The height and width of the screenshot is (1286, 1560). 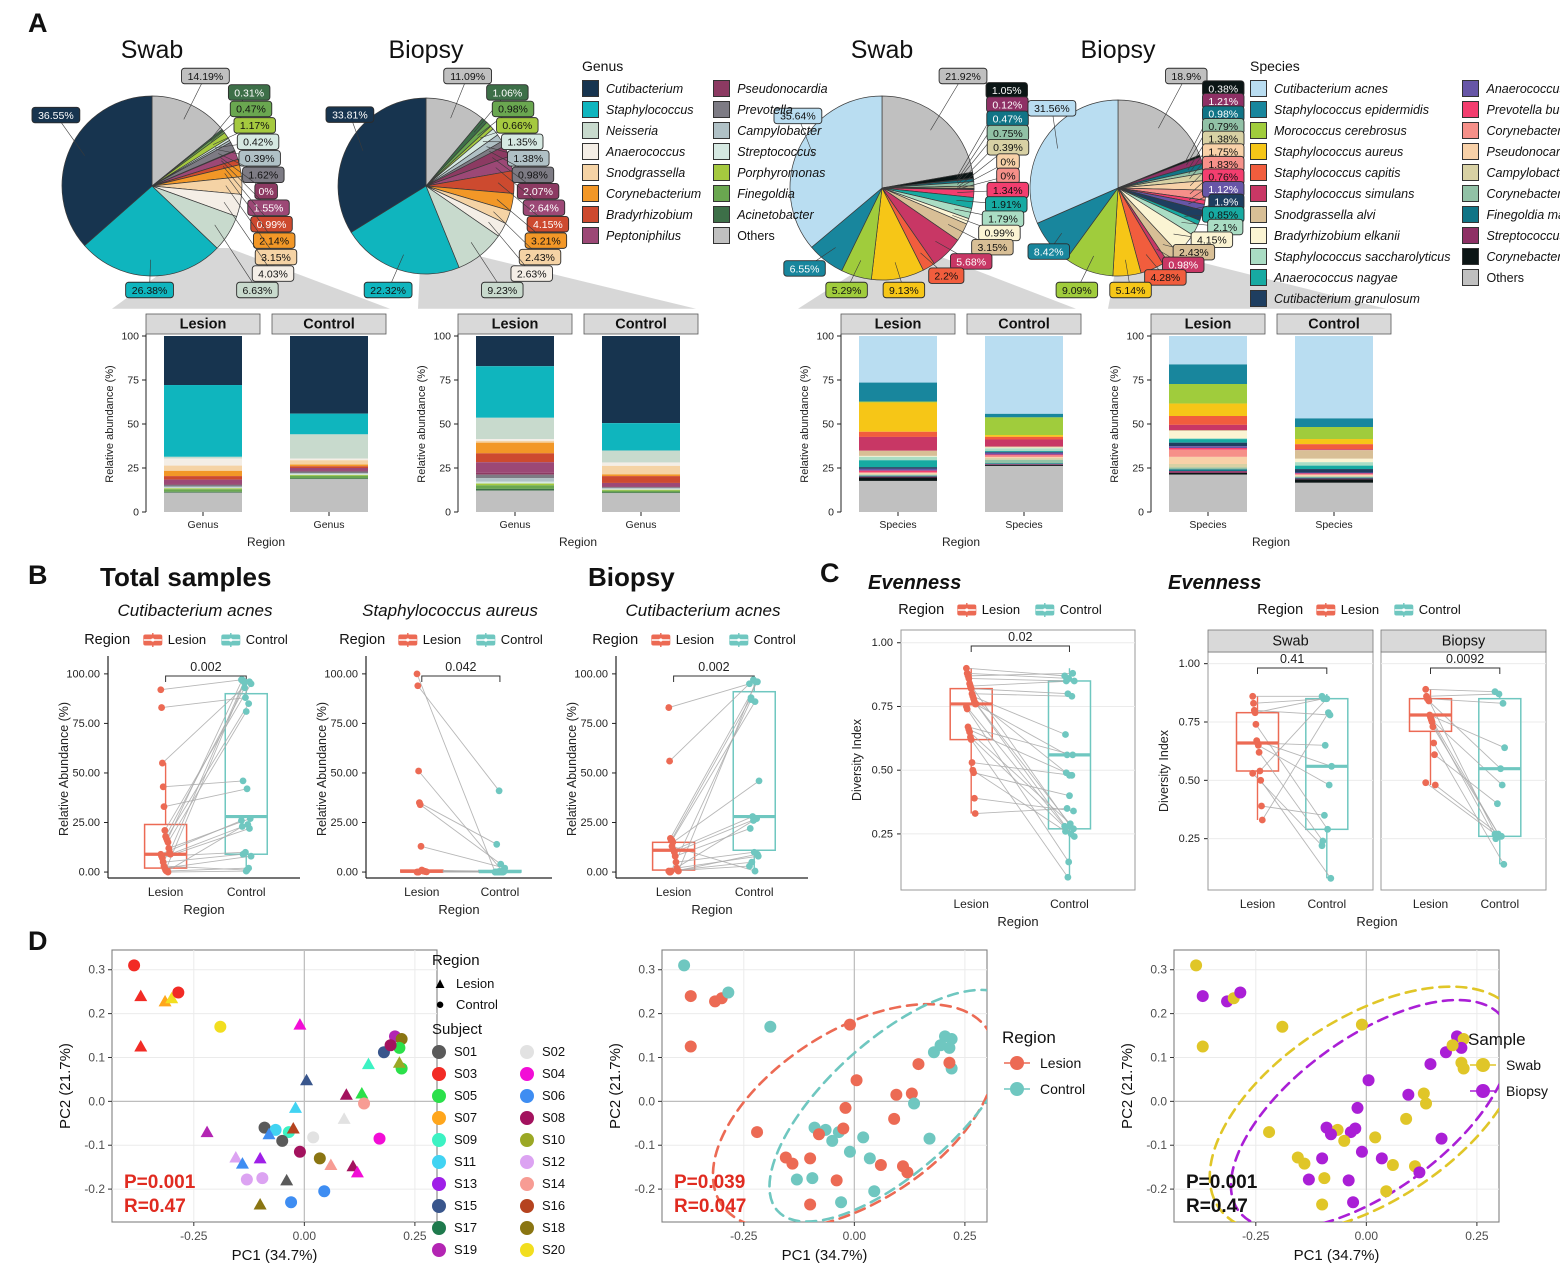 I want to click on y-tick-label: -0.2, so click(x=1156, y=1189).